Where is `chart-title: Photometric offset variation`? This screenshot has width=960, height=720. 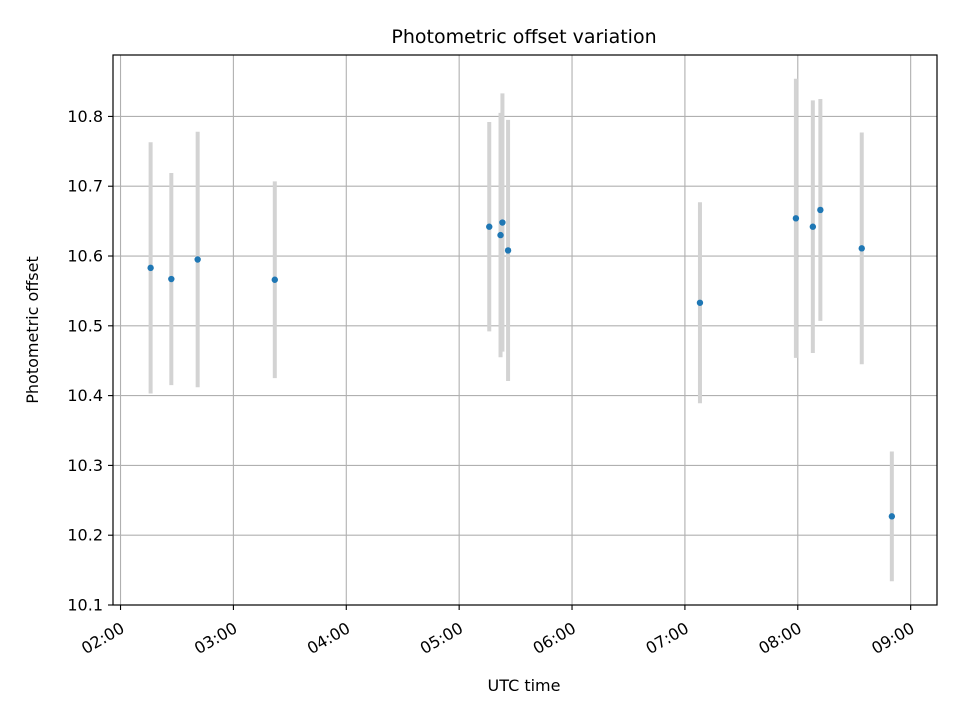
chart-title: Photometric offset variation is located at coordinates (523, 37).